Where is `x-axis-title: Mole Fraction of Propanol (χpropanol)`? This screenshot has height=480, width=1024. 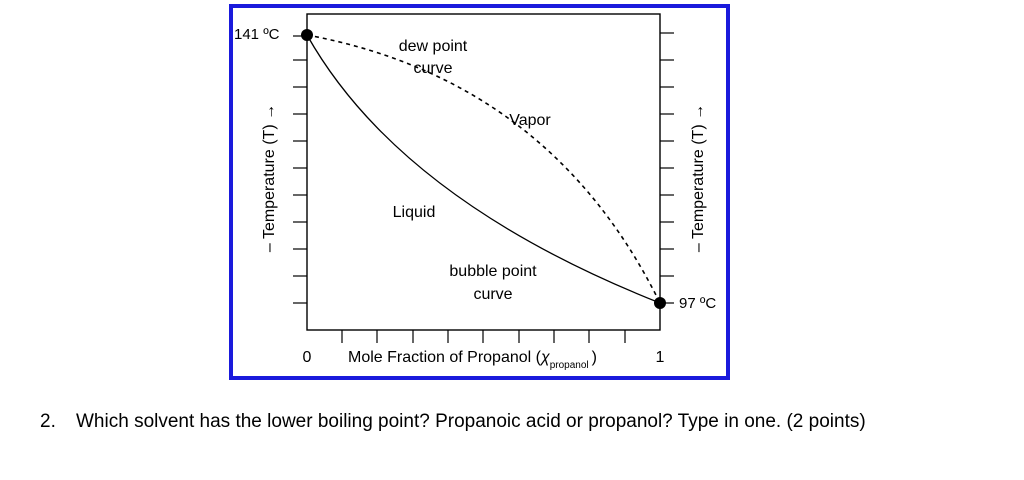
x-axis-title: Mole Fraction of Propanol (χpropanol) is located at coordinates (472, 360).